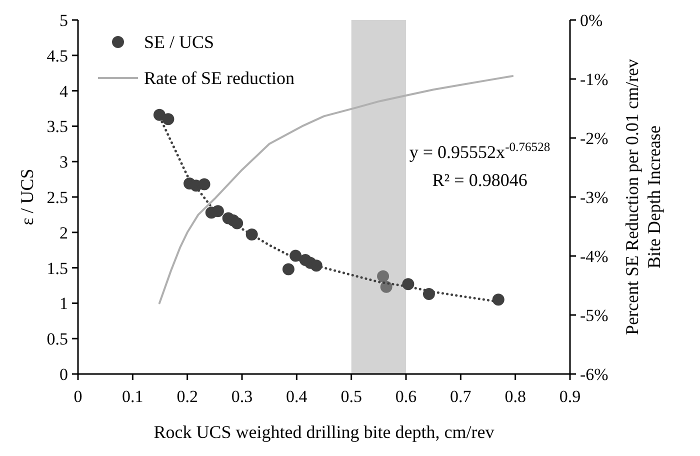 This screenshot has height=456, width=700. What do you see at coordinates (64, 162) in the screenshot?
I see `y-tick-label: 3` at bounding box center [64, 162].